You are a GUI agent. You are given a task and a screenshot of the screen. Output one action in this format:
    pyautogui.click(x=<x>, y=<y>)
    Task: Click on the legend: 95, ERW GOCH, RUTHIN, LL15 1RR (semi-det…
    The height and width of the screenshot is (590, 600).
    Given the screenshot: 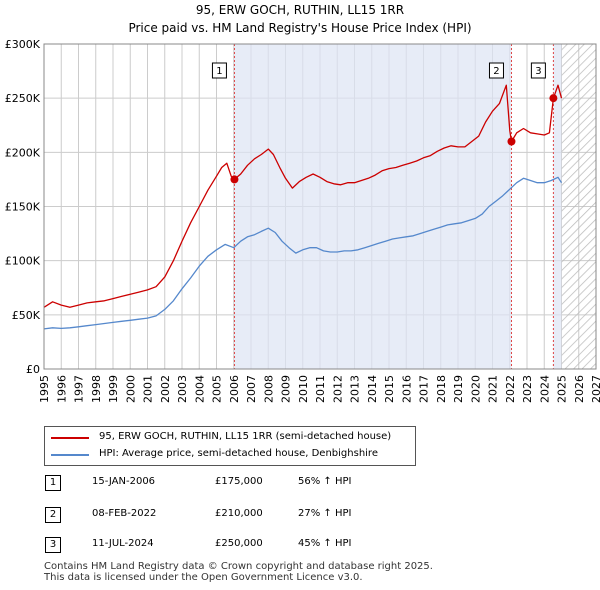 What is the action you would take?
    pyautogui.click(x=230, y=446)
    